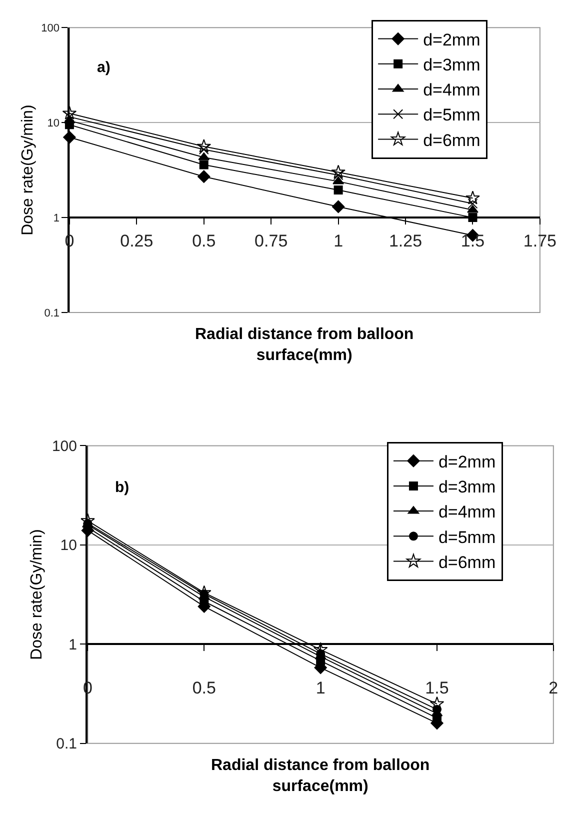  Describe the element at coordinates (553, 688) in the screenshot. I see `x-tick-label: 2` at that location.